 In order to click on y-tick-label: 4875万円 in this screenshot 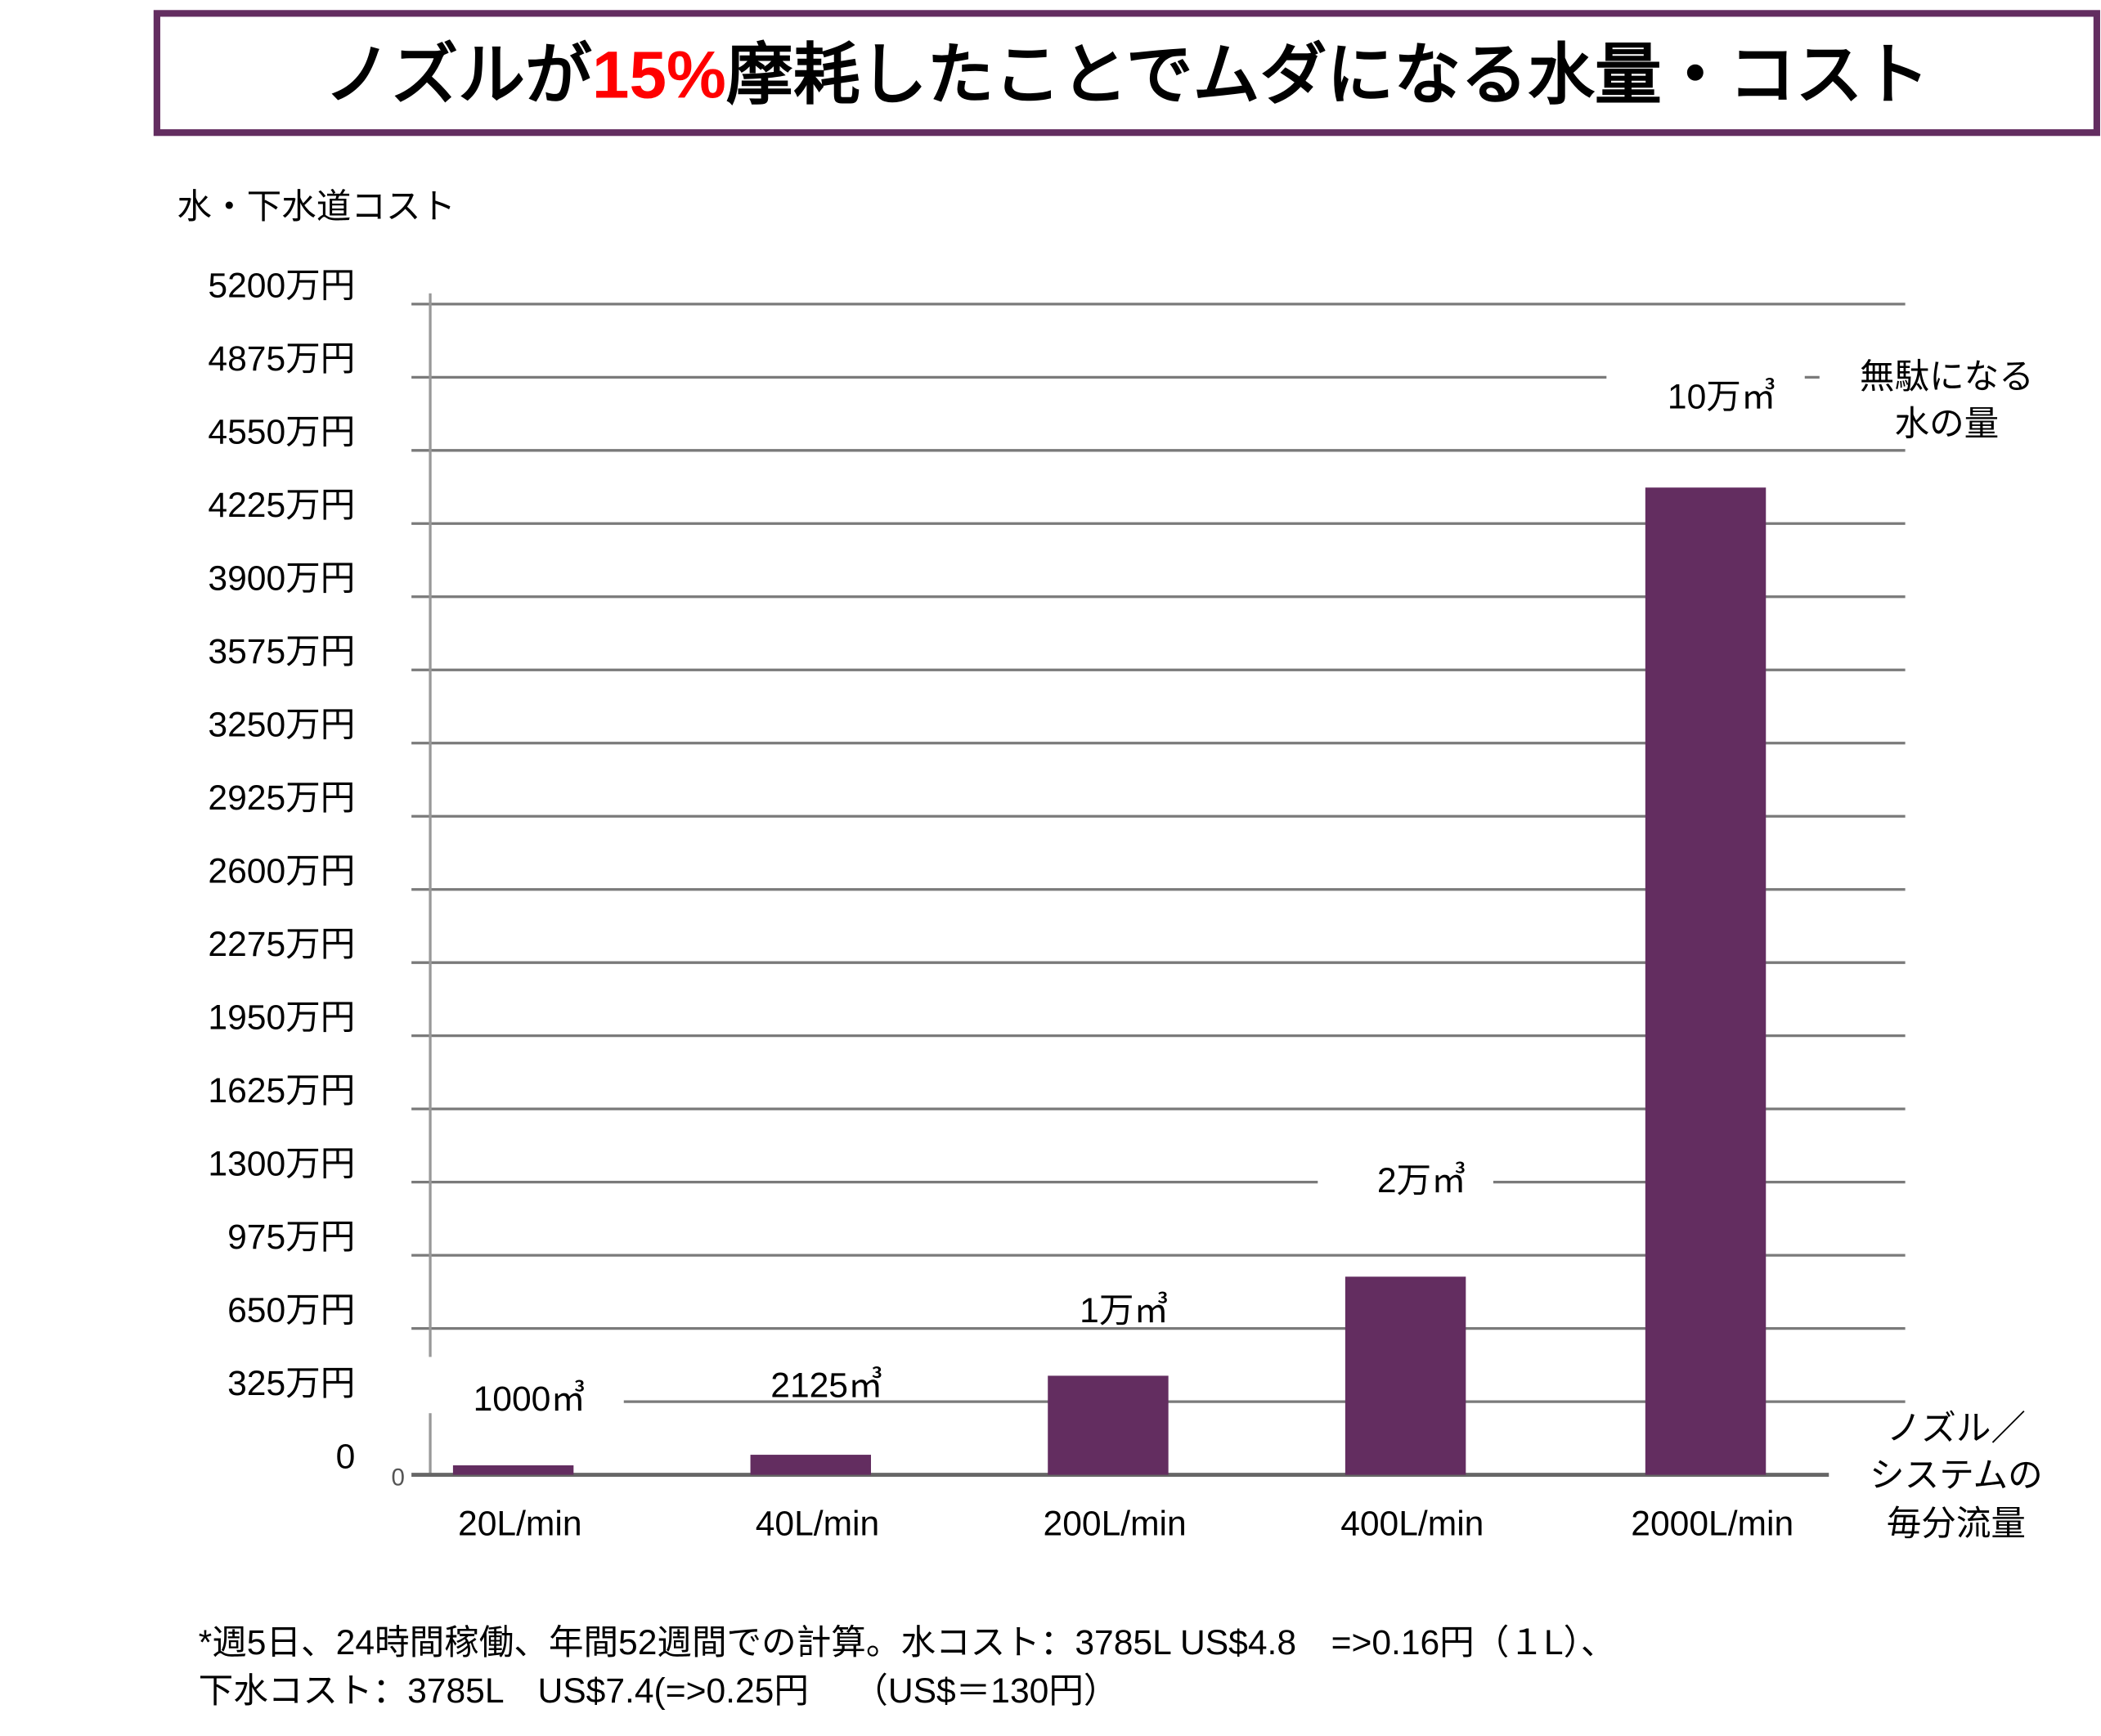, I will do `click(281, 359)`.